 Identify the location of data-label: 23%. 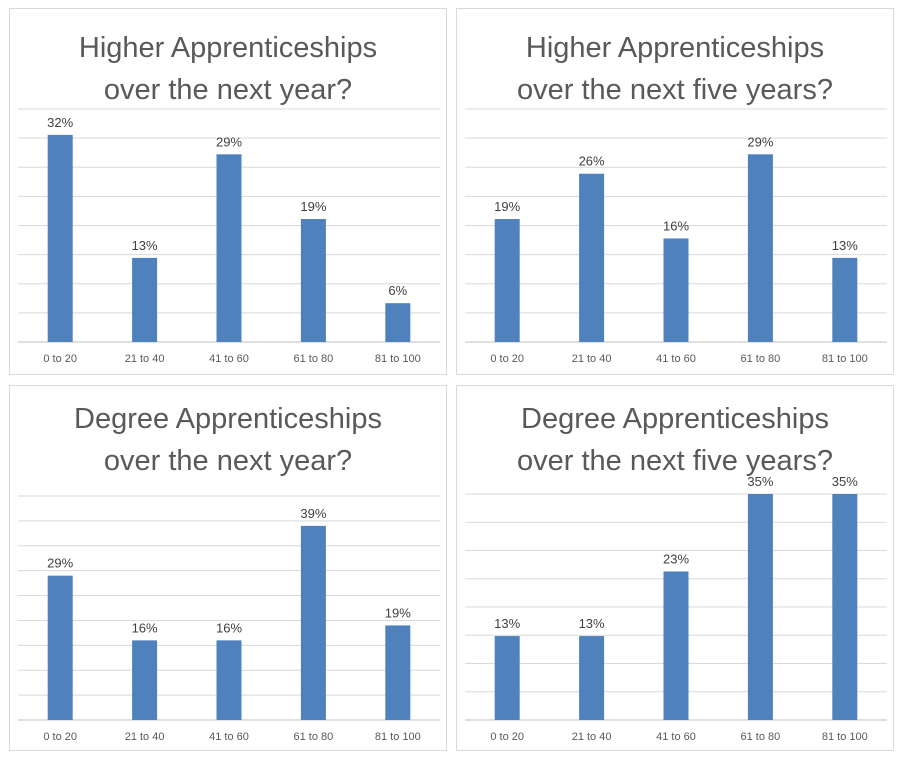
(676, 558).